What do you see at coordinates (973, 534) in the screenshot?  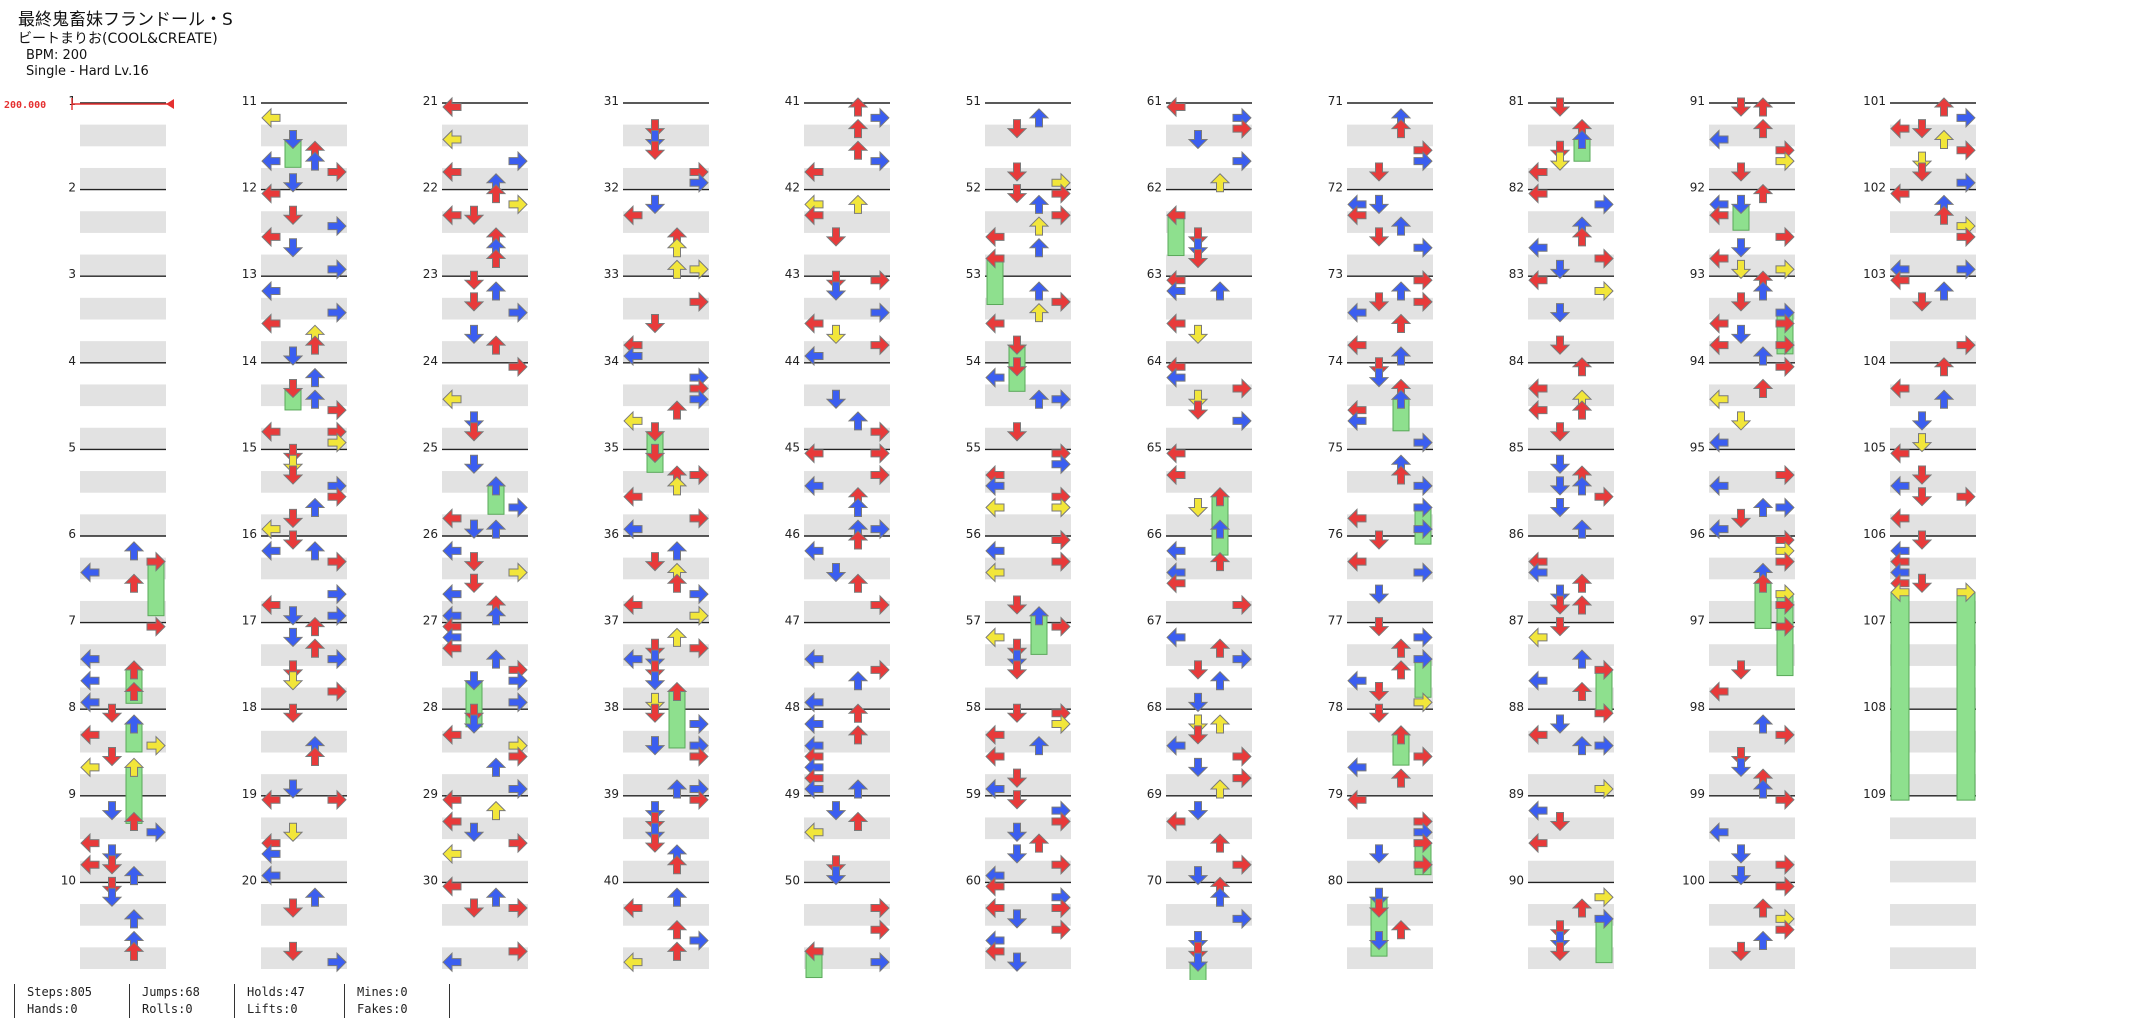 I see `measure-number: 56` at bounding box center [973, 534].